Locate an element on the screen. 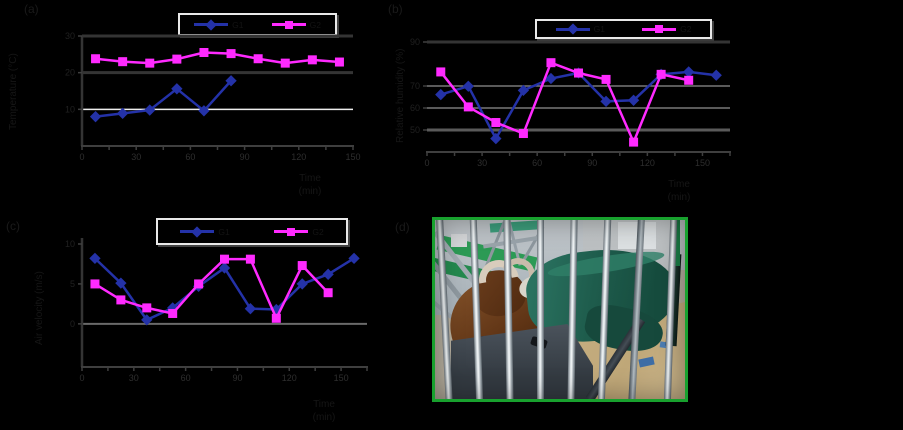 The image size is (903, 430). animal-photo-scene is located at coordinates (560, 309).